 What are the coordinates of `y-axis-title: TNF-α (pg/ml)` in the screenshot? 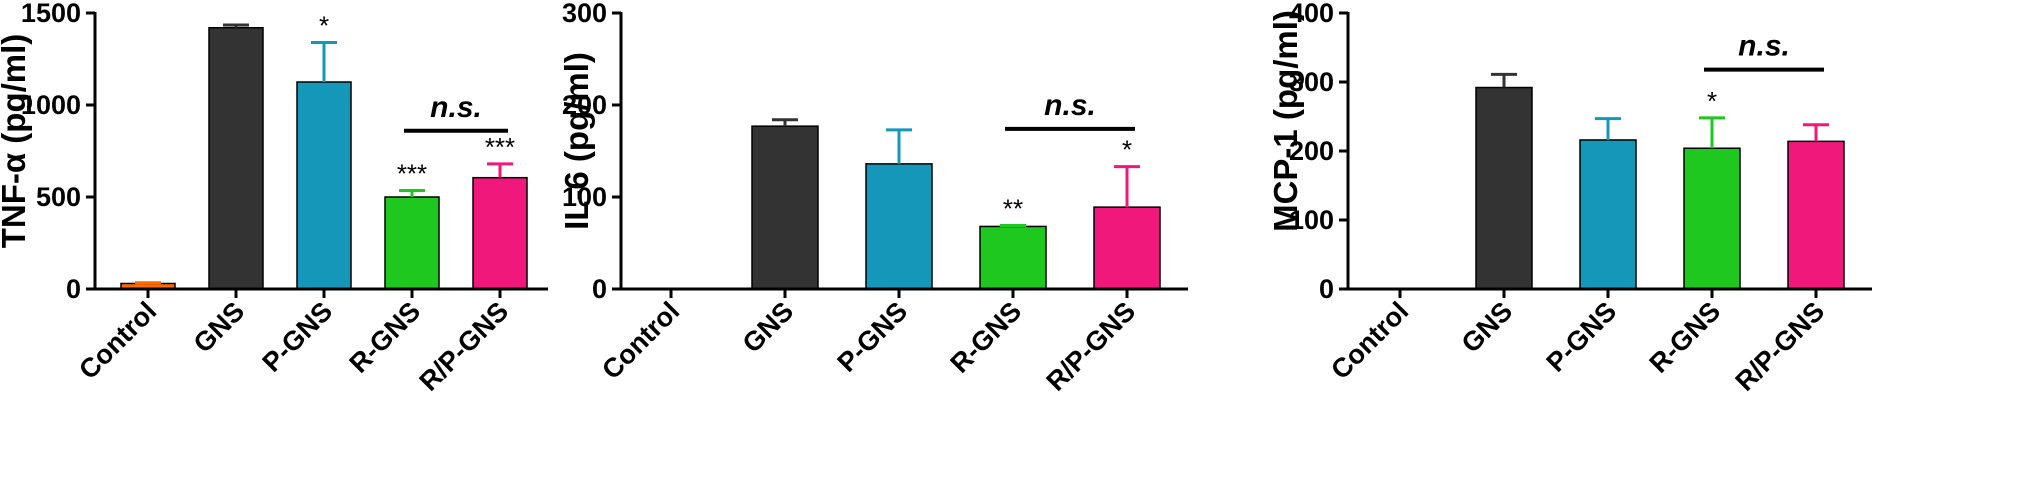 It's located at (16, 141).